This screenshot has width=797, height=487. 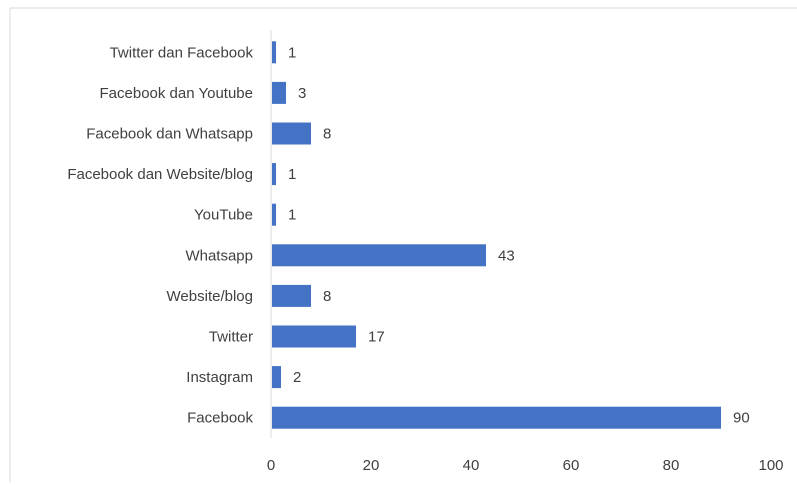 What do you see at coordinates (231, 337) in the screenshot?
I see `category-label: Twitter` at bounding box center [231, 337].